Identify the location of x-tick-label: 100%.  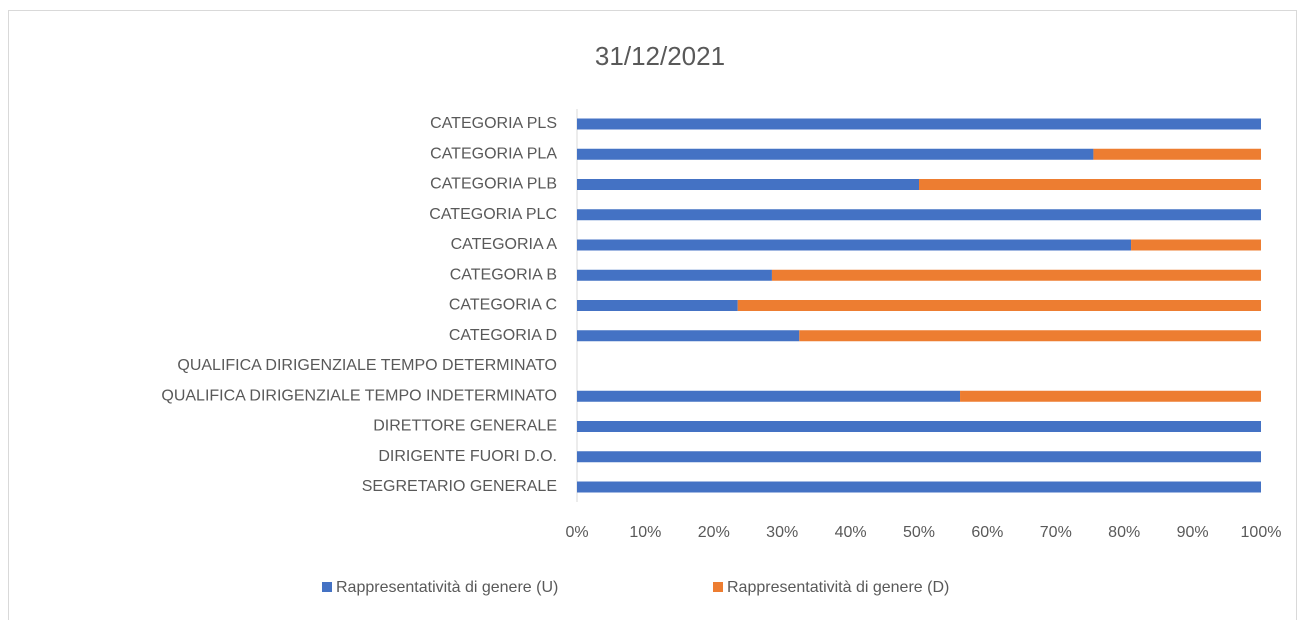
(1261, 532).